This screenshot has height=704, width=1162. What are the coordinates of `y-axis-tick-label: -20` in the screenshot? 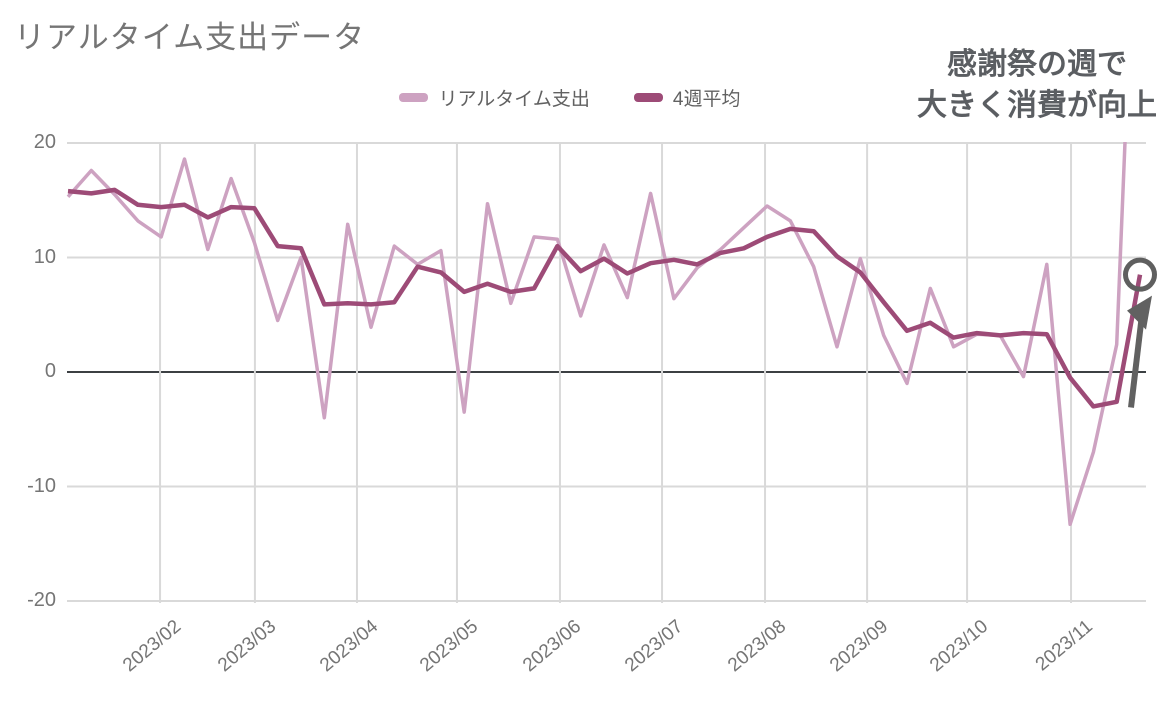 It's located at (41, 600).